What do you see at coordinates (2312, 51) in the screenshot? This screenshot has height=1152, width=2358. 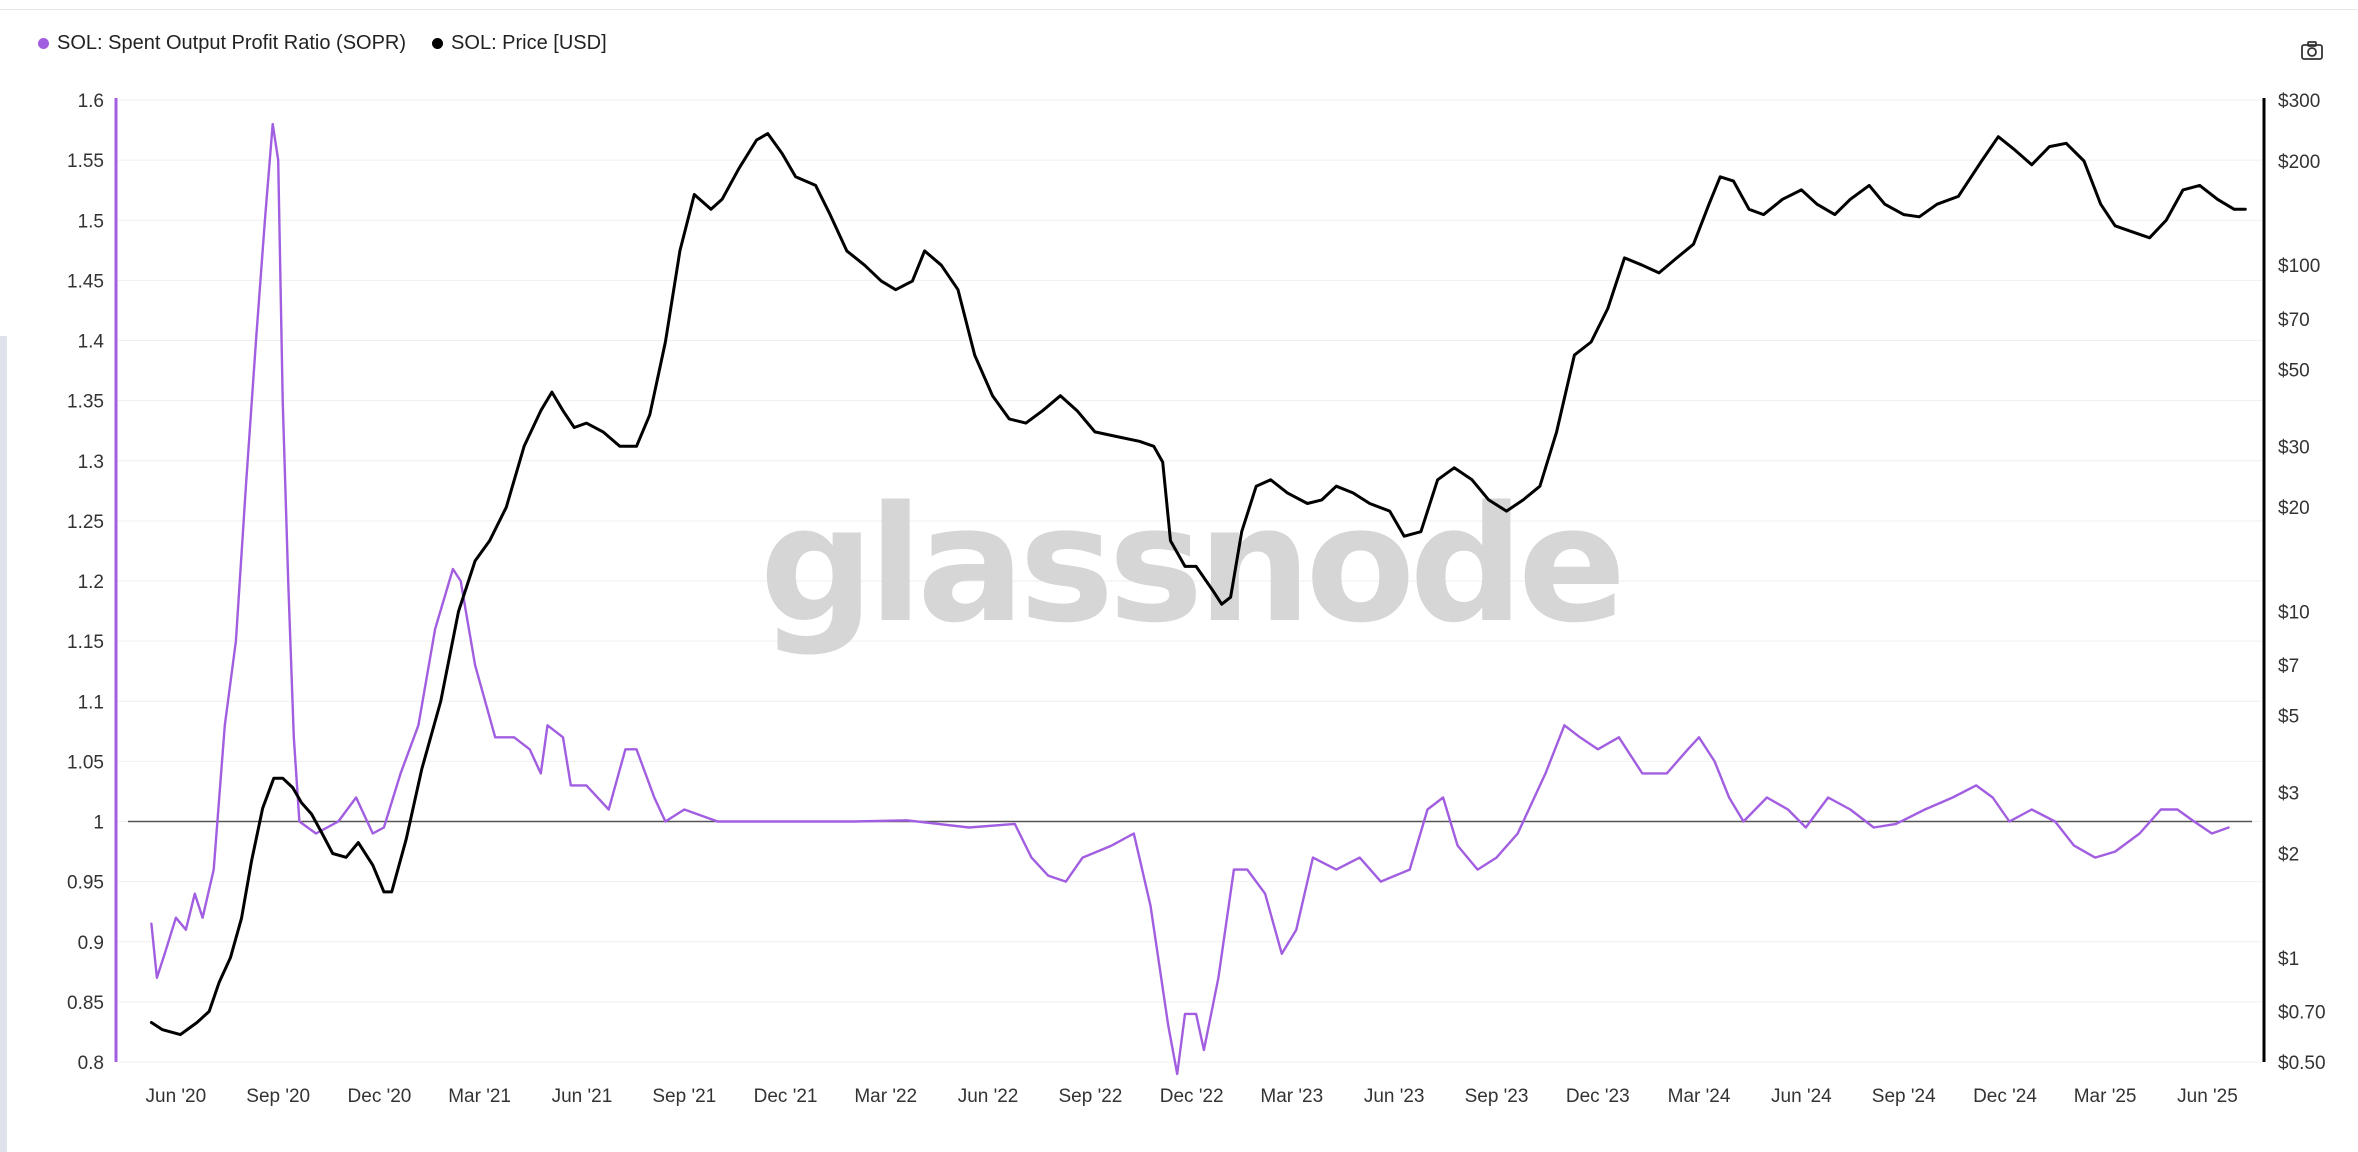 I see `camera-icon` at bounding box center [2312, 51].